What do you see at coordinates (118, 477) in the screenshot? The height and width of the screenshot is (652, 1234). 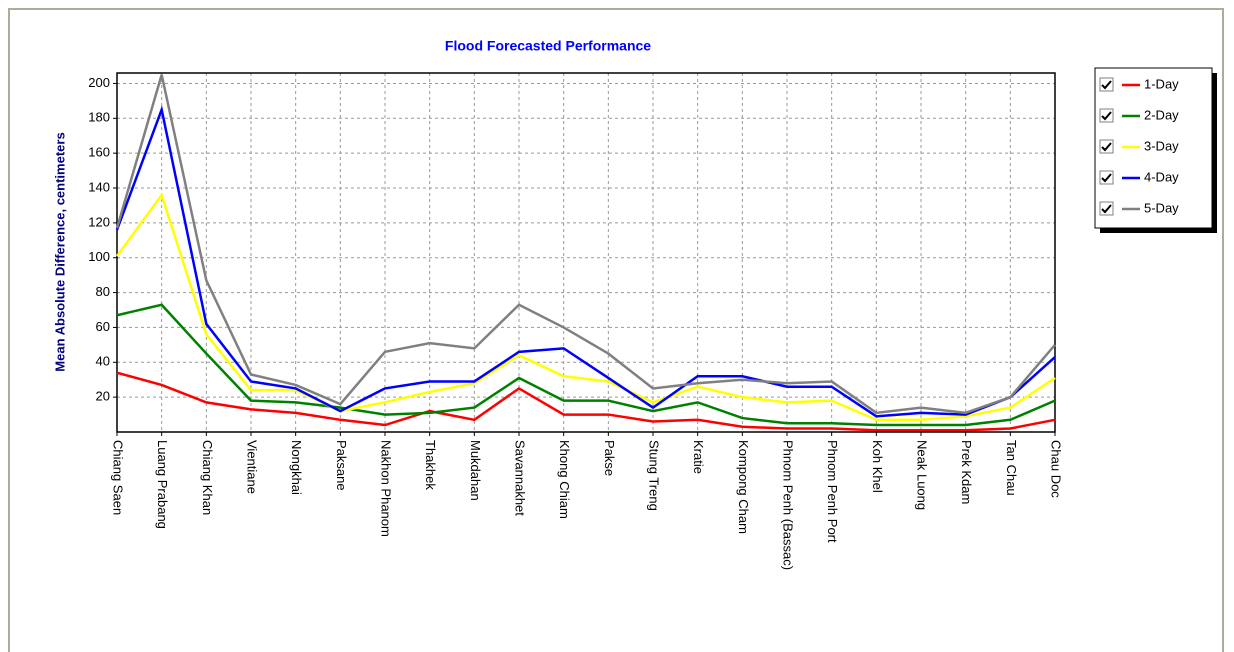 I see `x-tick-label: Chiang Saen` at bounding box center [118, 477].